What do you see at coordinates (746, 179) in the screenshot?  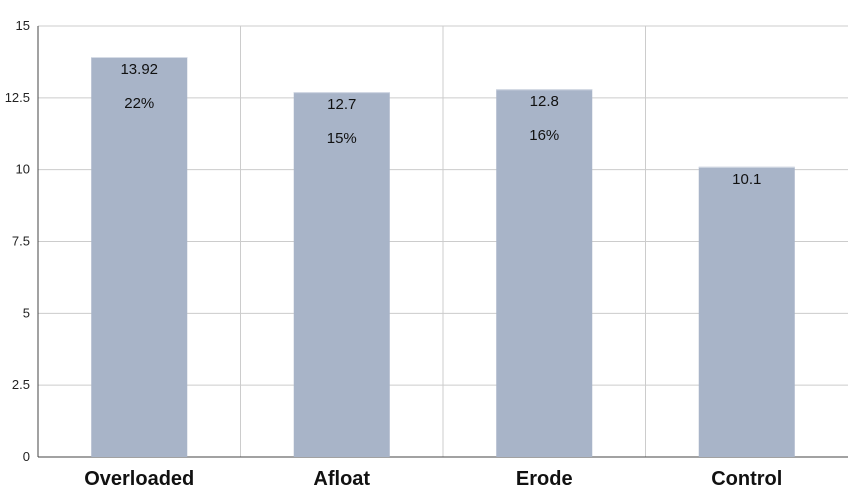 I see `bar-value-label: 10.1` at bounding box center [746, 179].